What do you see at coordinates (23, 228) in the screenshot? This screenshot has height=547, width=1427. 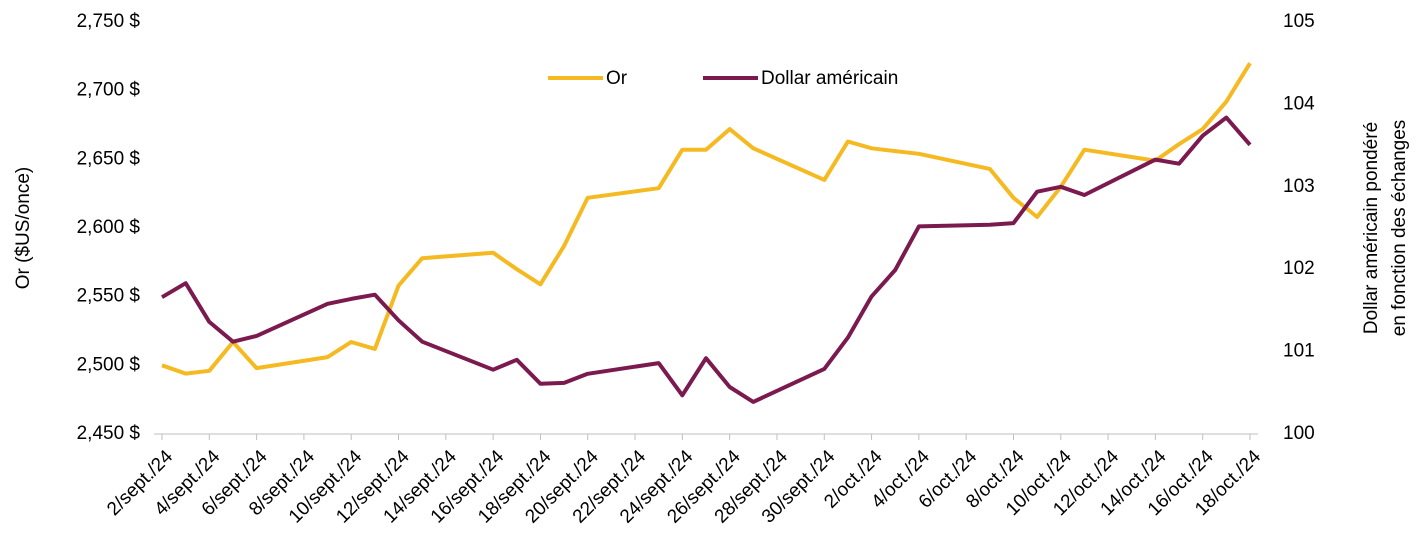 I see `y-axis-title: Or ($US/once)` at bounding box center [23, 228].